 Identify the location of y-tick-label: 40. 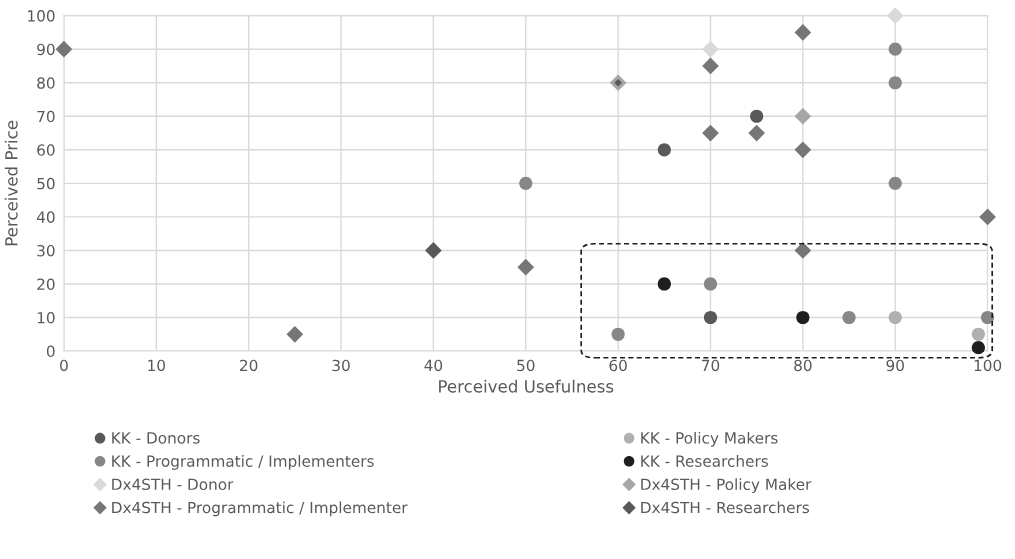
(45, 217).